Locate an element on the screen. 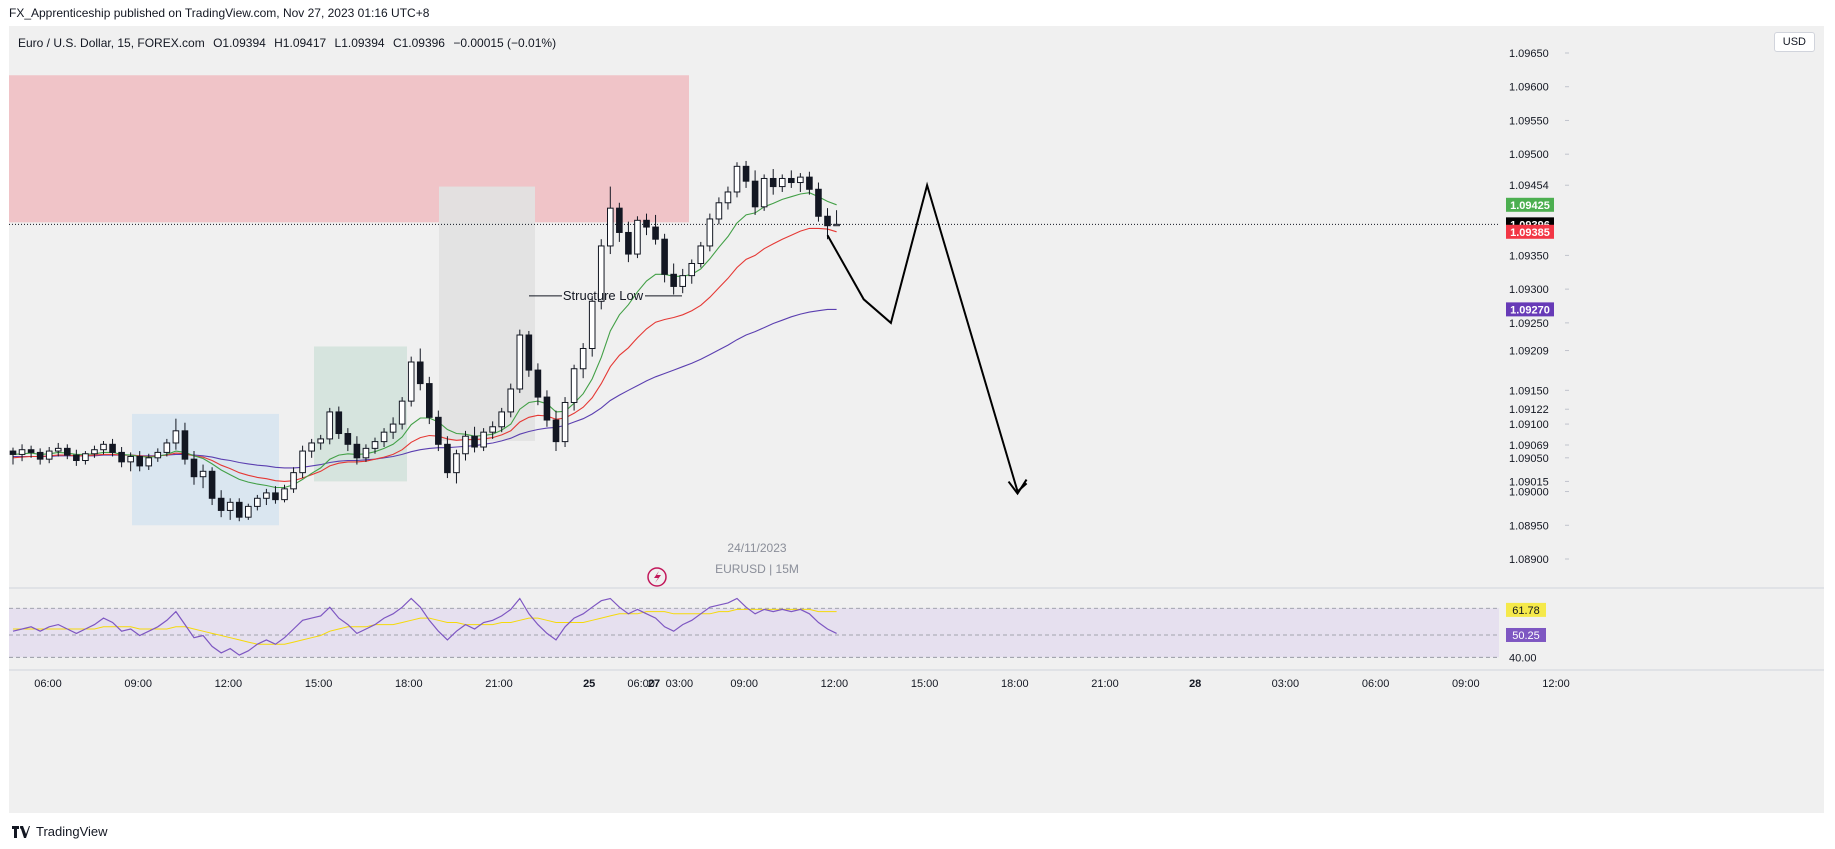 Image resolution: width=1835 pixels, height=849 pixels. projection-path is located at coordinates (927, 337).